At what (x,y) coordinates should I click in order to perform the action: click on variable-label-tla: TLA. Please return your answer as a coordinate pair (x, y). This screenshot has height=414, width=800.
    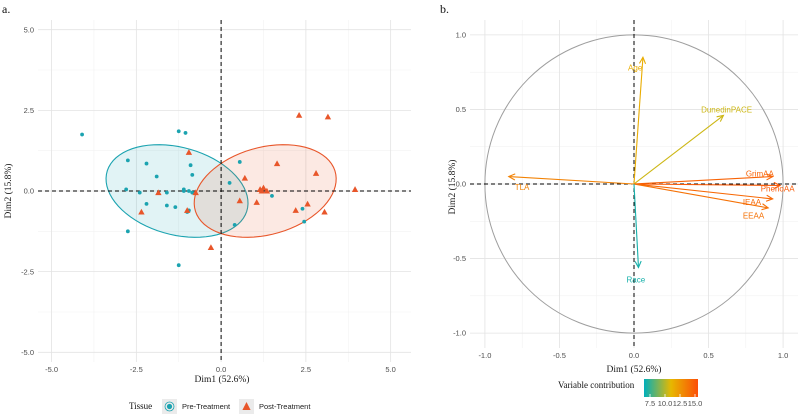
    Looking at the image, I should click on (522, 187).